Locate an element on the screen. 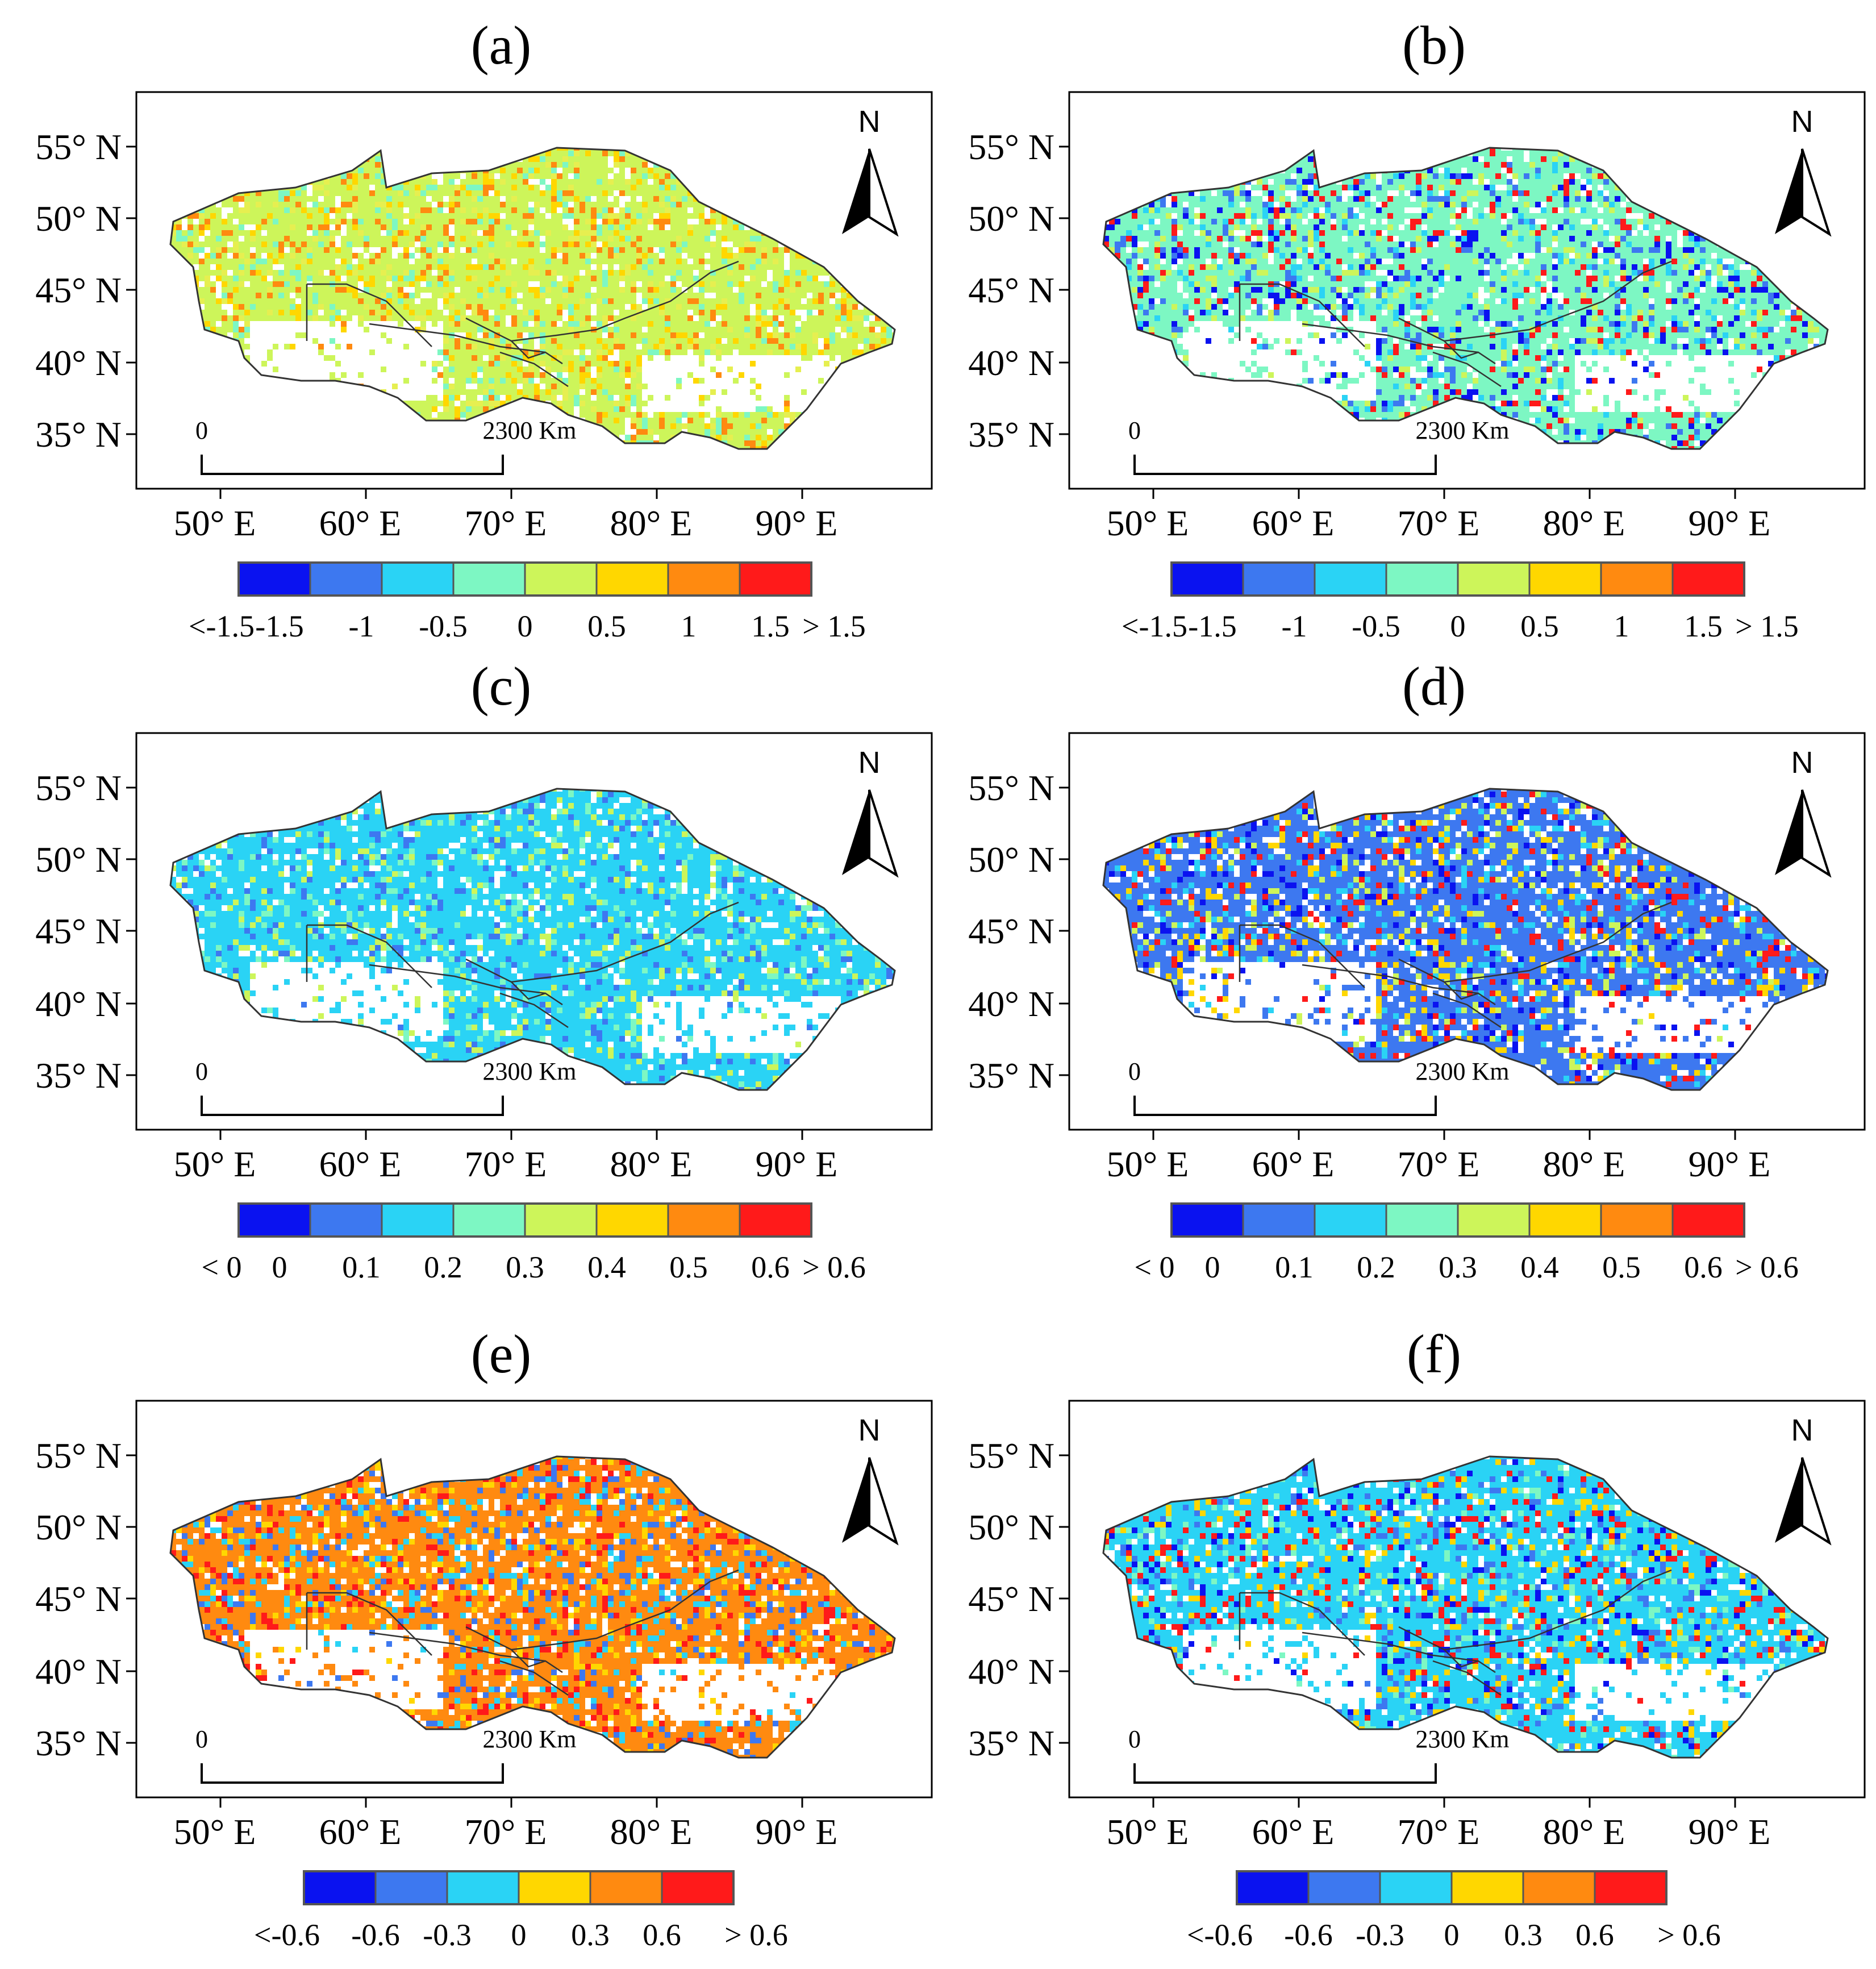  lat-tick-label: 40° N is located at coordinates (1011, 1671).